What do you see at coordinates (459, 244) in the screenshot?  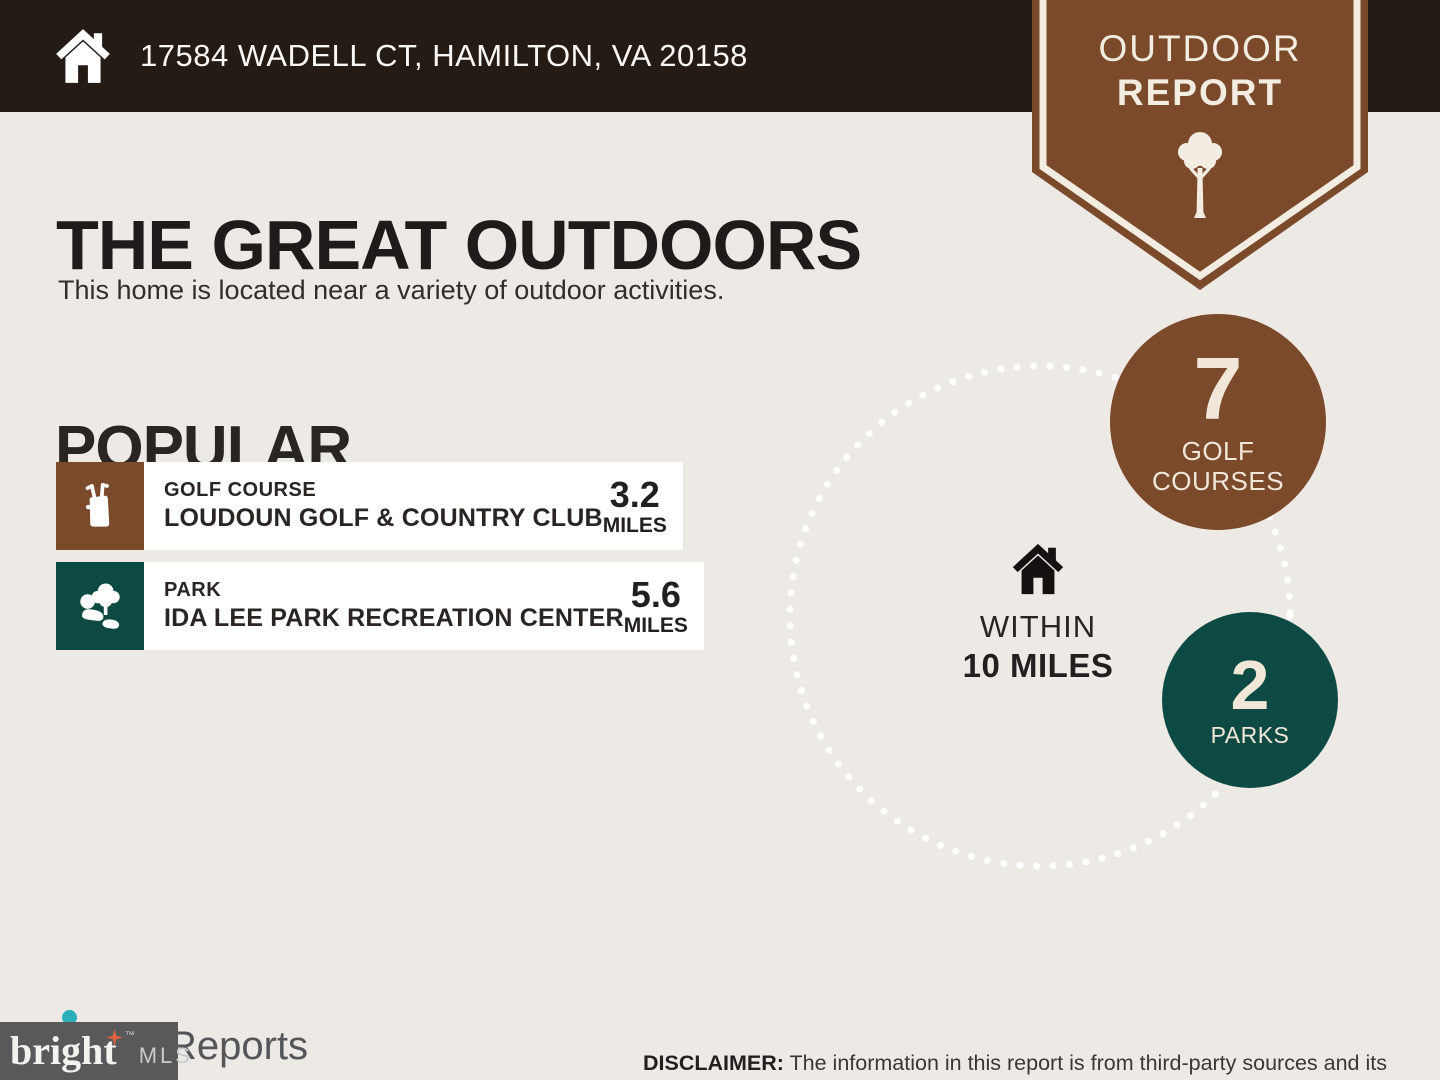 I see `page-title: THE GREAT OUTDOORS` at bounding box center [459, 244].